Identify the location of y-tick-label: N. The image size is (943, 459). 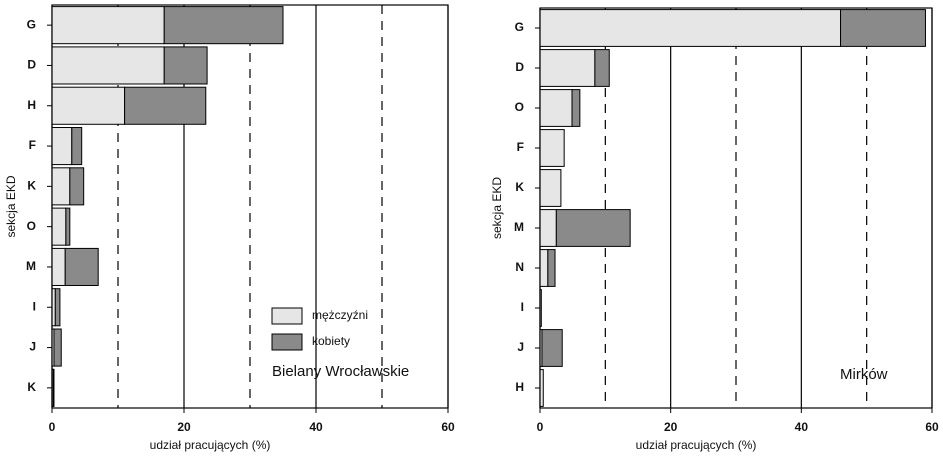
(519, 267).